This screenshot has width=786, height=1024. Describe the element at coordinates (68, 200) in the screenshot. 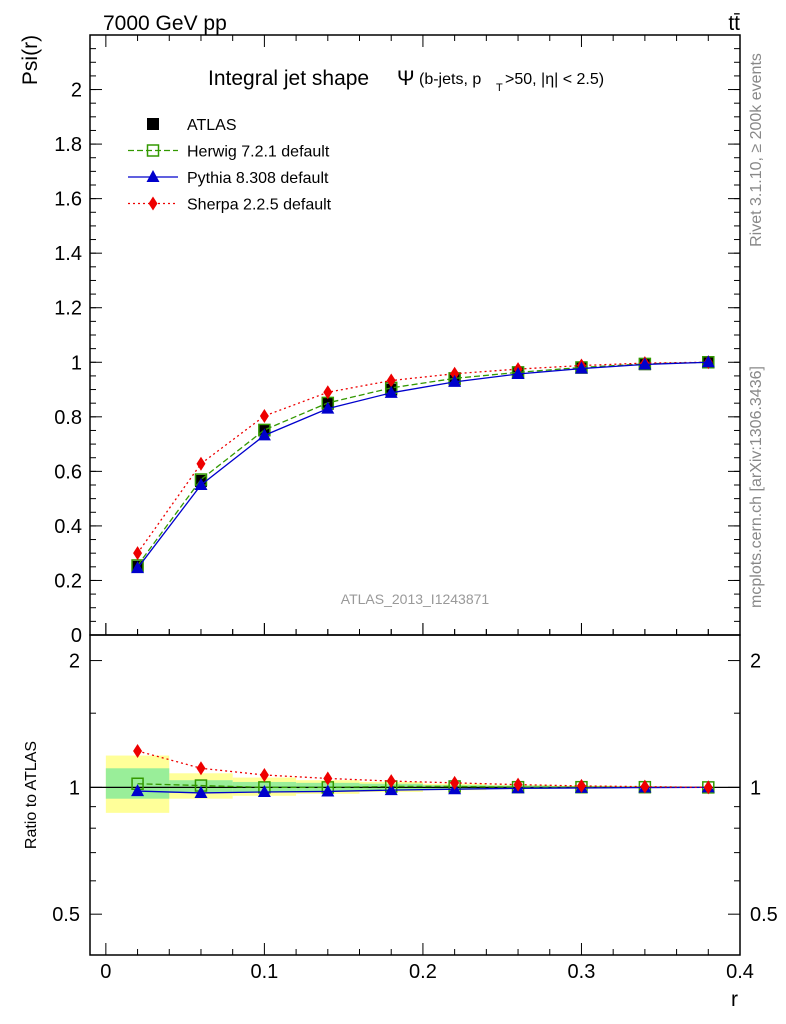

I see `main-y-tick-label: 1.6` at that location.